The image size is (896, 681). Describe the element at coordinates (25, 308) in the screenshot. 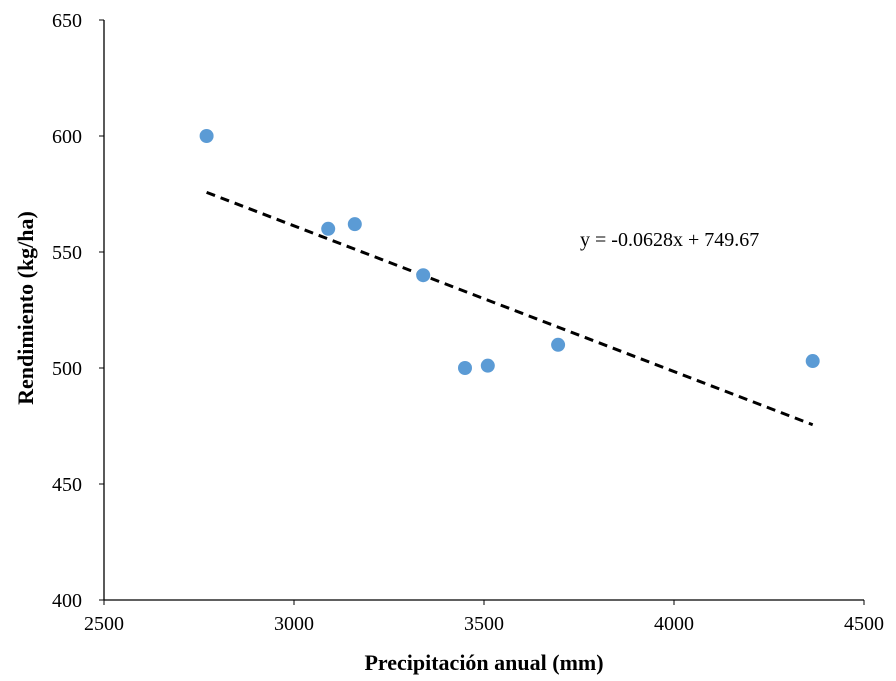

I see `y-axis-title: Rendimiento (kg/ha)` at that location.